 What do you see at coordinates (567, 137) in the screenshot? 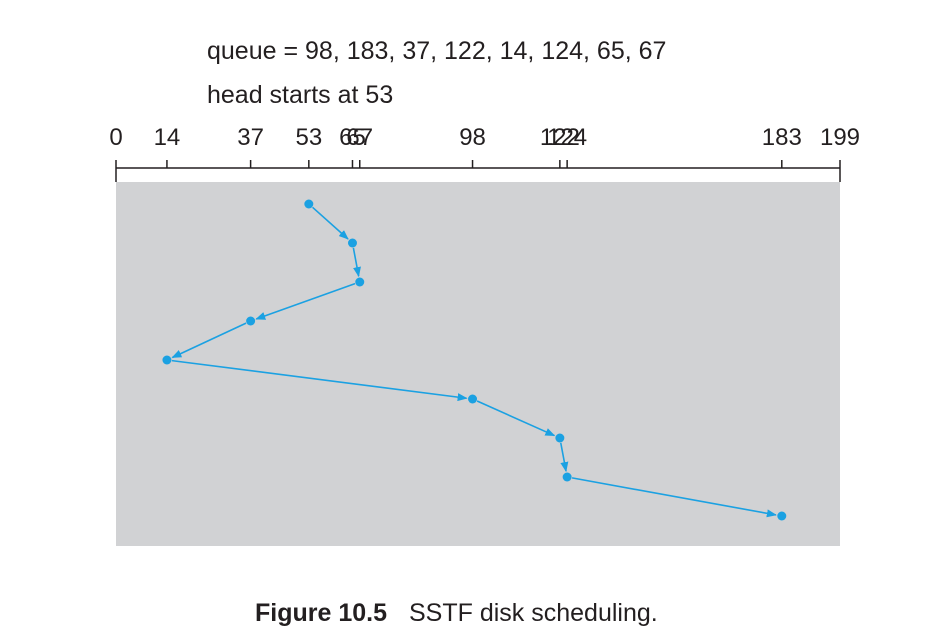
I see `tick-label-124: 124` at bounding box center [567, 137].